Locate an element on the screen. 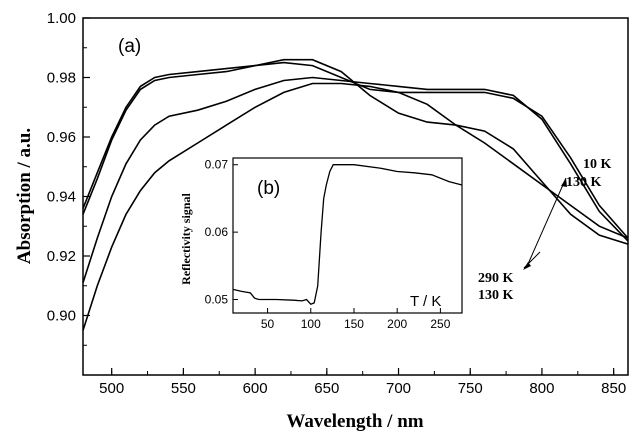 This screenshot has height=433, width=633. main-x-tick-label: 700 is located at coordinates (398, 388).